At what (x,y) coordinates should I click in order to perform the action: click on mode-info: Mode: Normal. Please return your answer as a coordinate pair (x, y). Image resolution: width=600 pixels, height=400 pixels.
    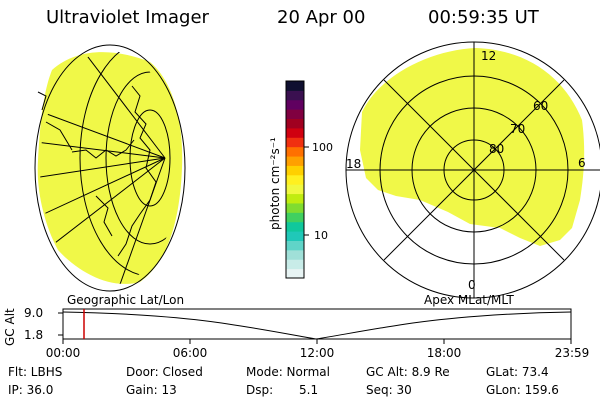
    Looking at the image, I should click on (288, 372).